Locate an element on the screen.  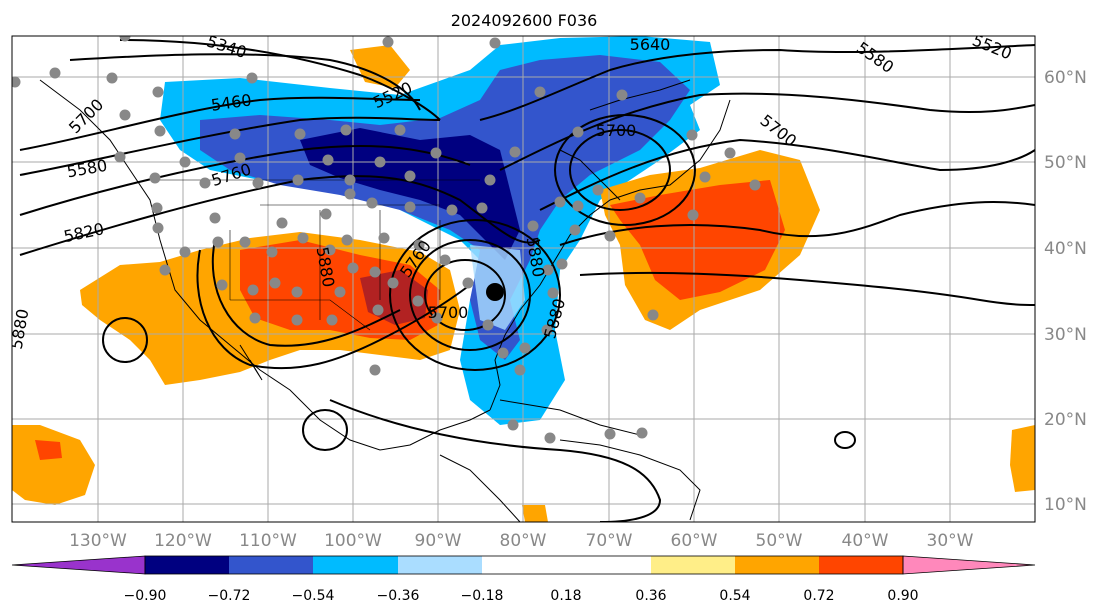
lat-label: 40°N is located at coordinates (1065, 249).